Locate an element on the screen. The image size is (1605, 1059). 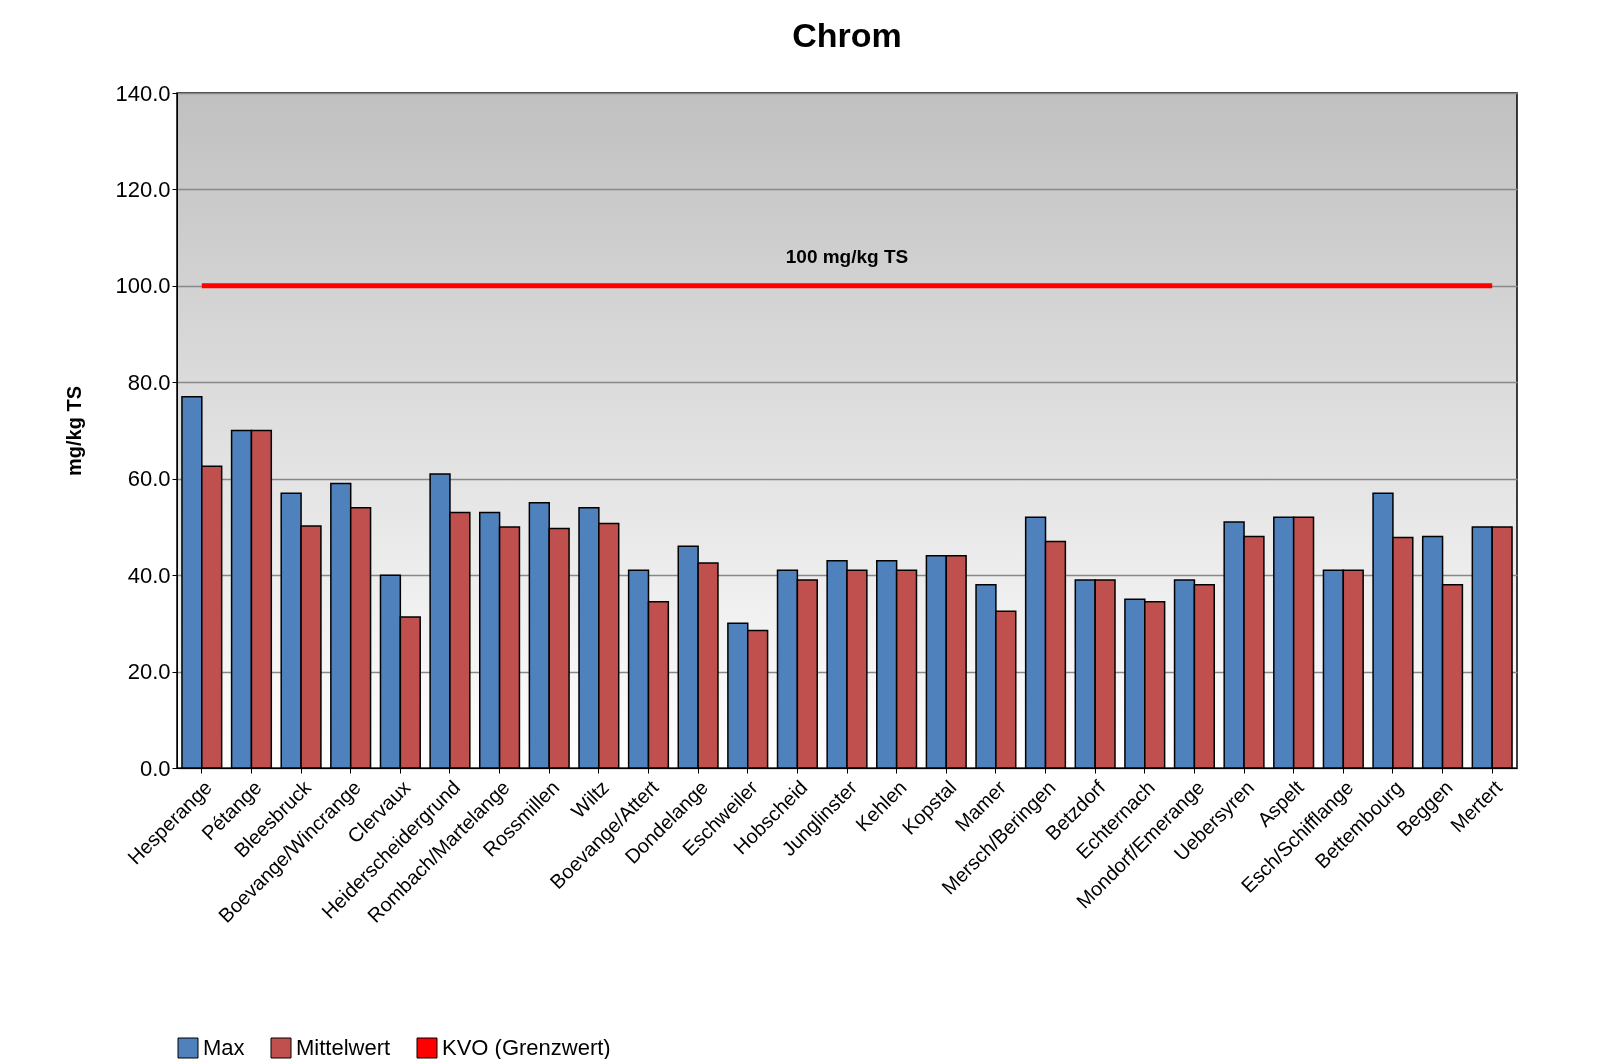
y-tick-label: 120.0 is located at coordinates (143, 189).